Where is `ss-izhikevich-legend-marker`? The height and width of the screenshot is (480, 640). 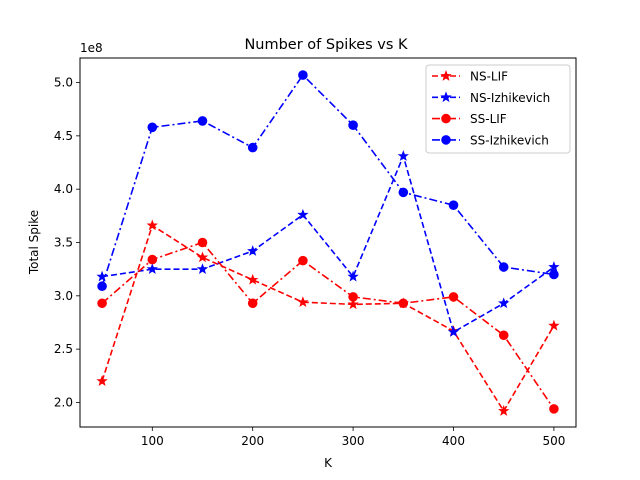
ss-izhikevich-legend-marker is located at coordinates (446, 140).